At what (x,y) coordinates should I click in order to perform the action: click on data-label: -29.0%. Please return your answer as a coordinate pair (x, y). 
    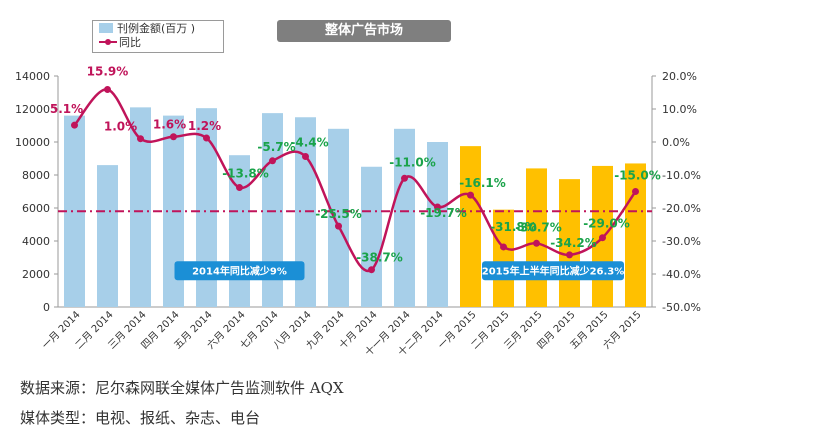
    Looking at the image, I should click on (606, 224).